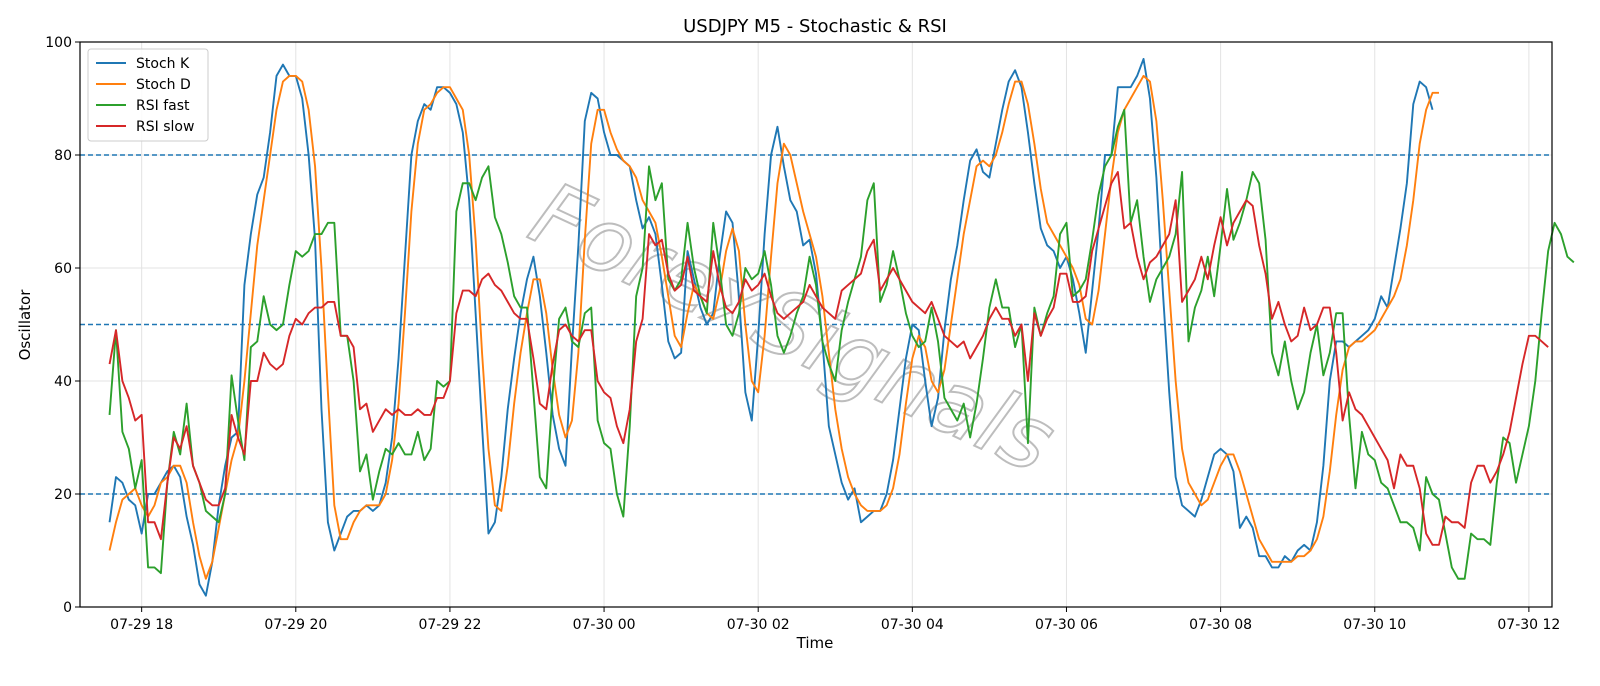 The image size is (1600, 686). Describe the element at coordinates (912, 625) in the screenshot. I see `x-tick-label: 07-30 04` at that location.